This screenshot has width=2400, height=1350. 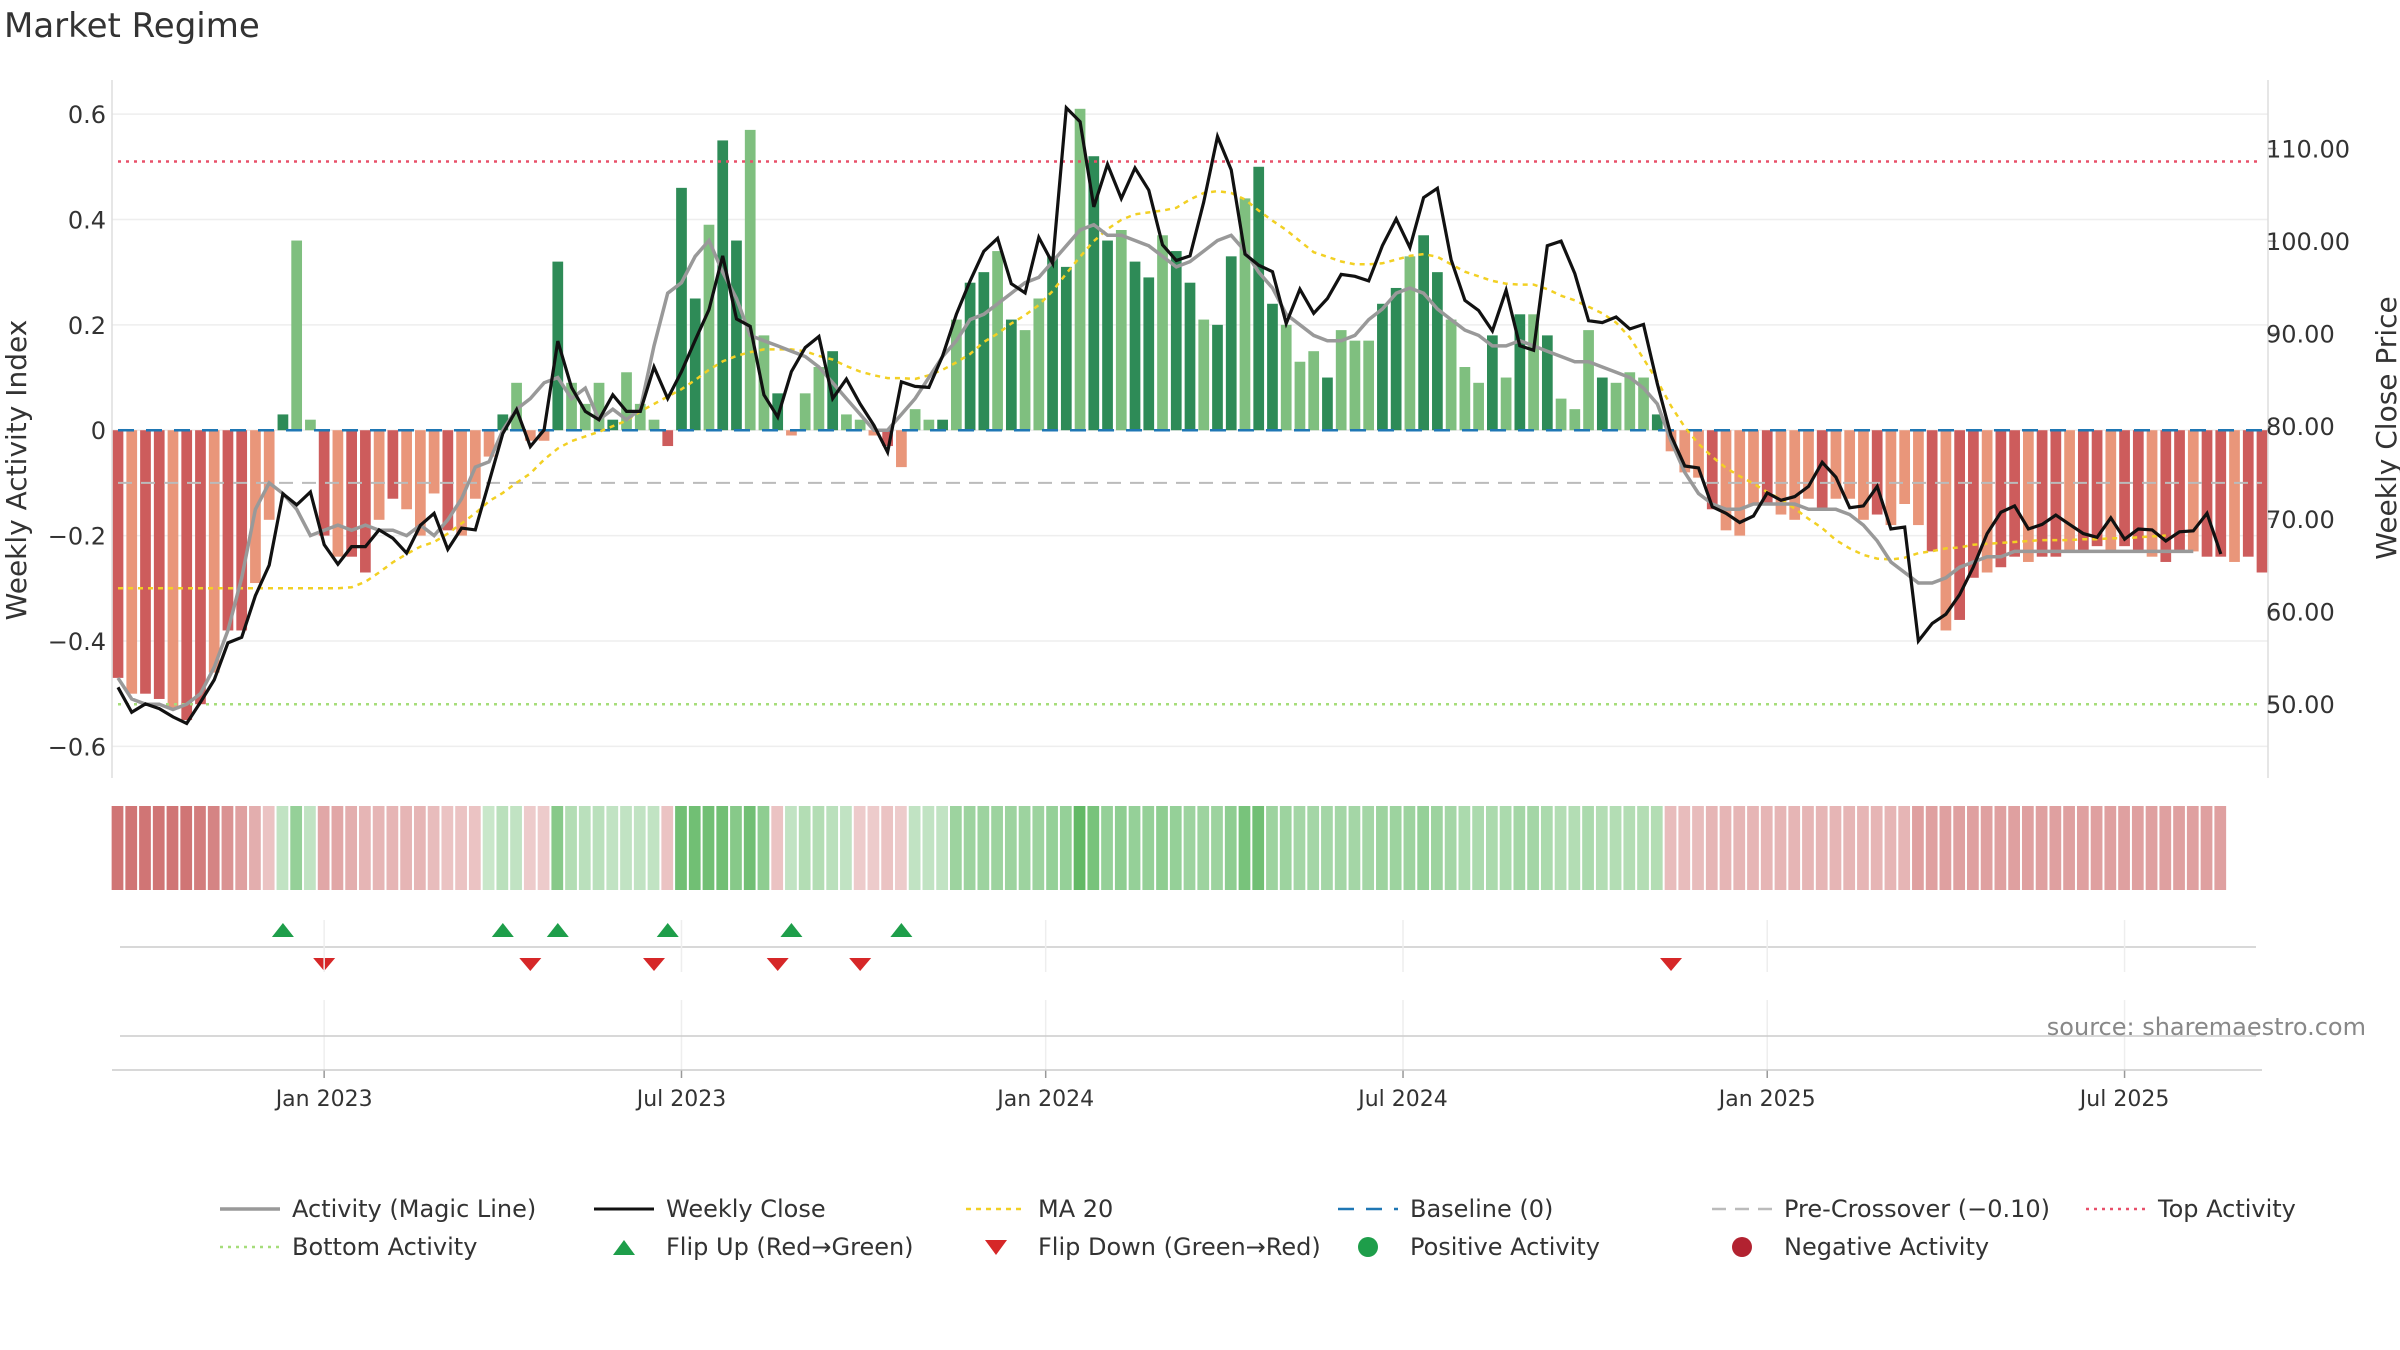 What do you see at coordinates (901, 930) in the screenshot?
I see `flip-up-marker` at bounding box center [901, 930].